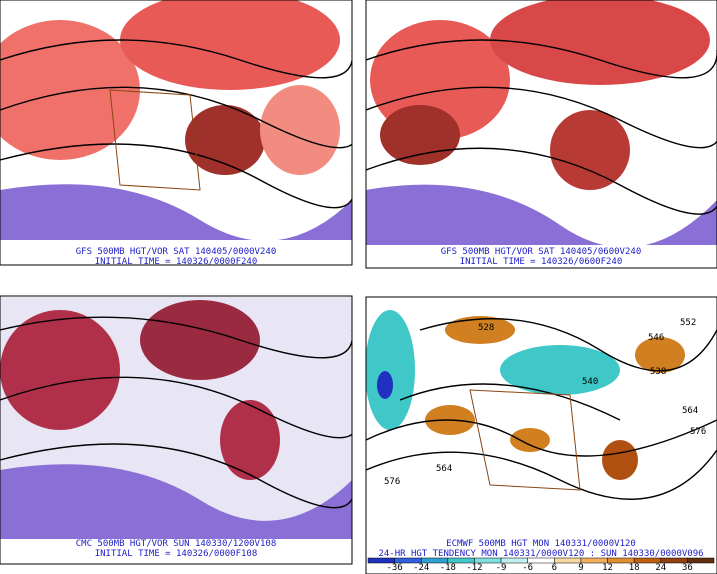 Image resolution: width=717 pixels, height=574 pixels. Describe the element at coordinates (176, 252) in the screenshot. I see `map-caption: GFS 500MB HGT/VOR SAT 140405/0000V240` at that location.